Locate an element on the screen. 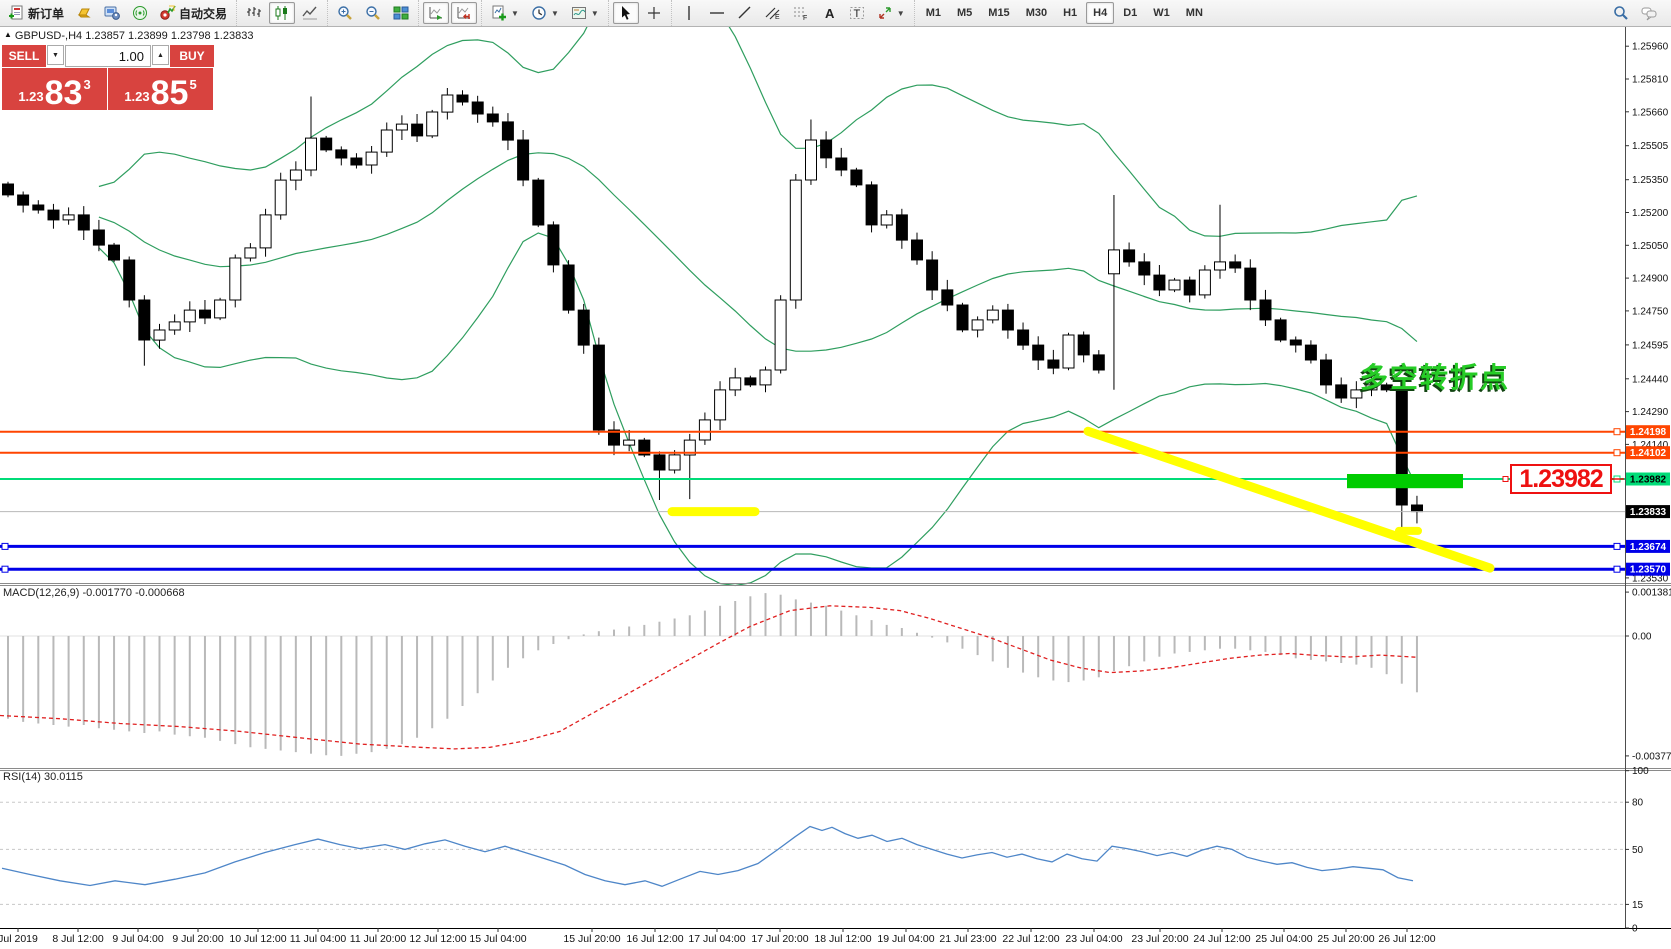 The width and height of the screenshot is (1671, 949). tf-mn: MN is located at coordinates (1194, 13).